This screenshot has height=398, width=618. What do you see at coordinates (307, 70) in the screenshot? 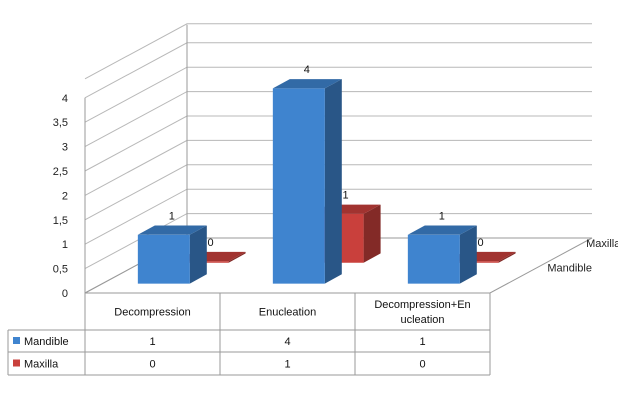
I see `data-label: 4` at bounding box center [307, 70].